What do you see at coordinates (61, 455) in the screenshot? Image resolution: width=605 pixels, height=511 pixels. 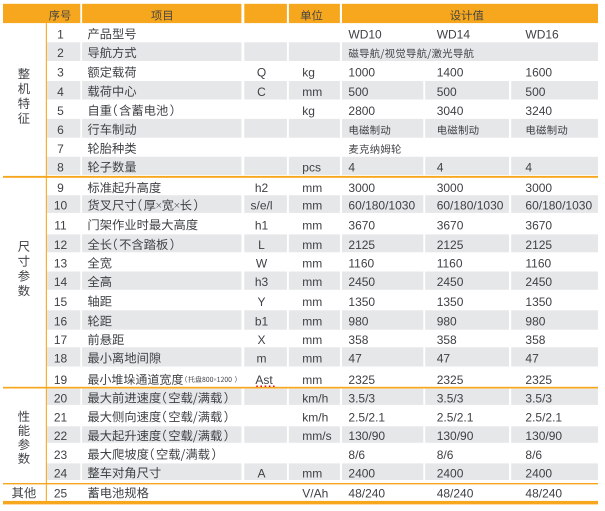 I see `svg-text: 23` at bounding box center [61, 455].